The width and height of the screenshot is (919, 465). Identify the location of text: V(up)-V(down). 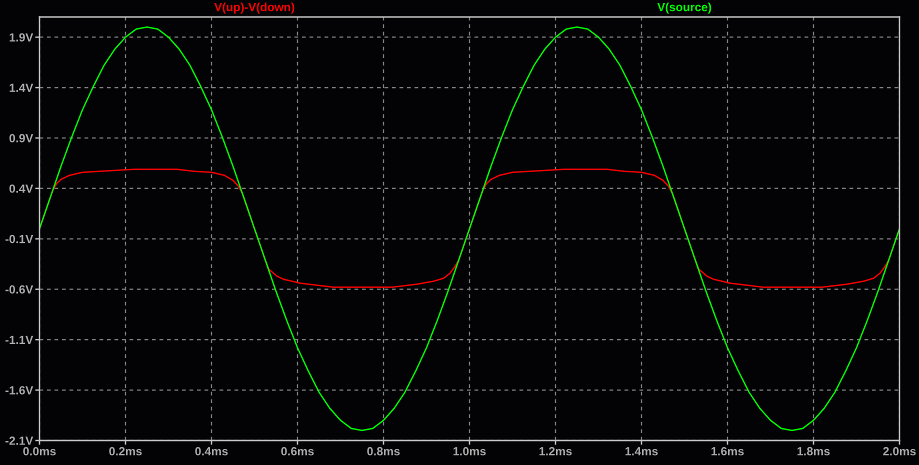
(254, 8).